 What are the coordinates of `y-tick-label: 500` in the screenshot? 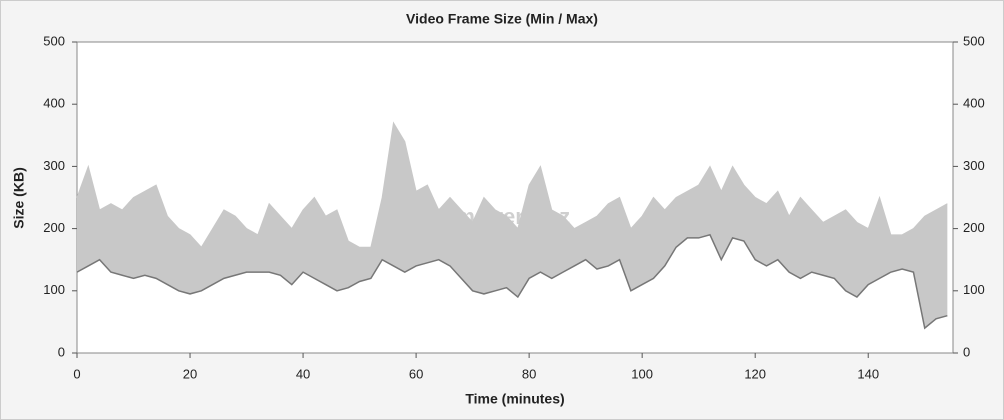 It's located at (54, 40).